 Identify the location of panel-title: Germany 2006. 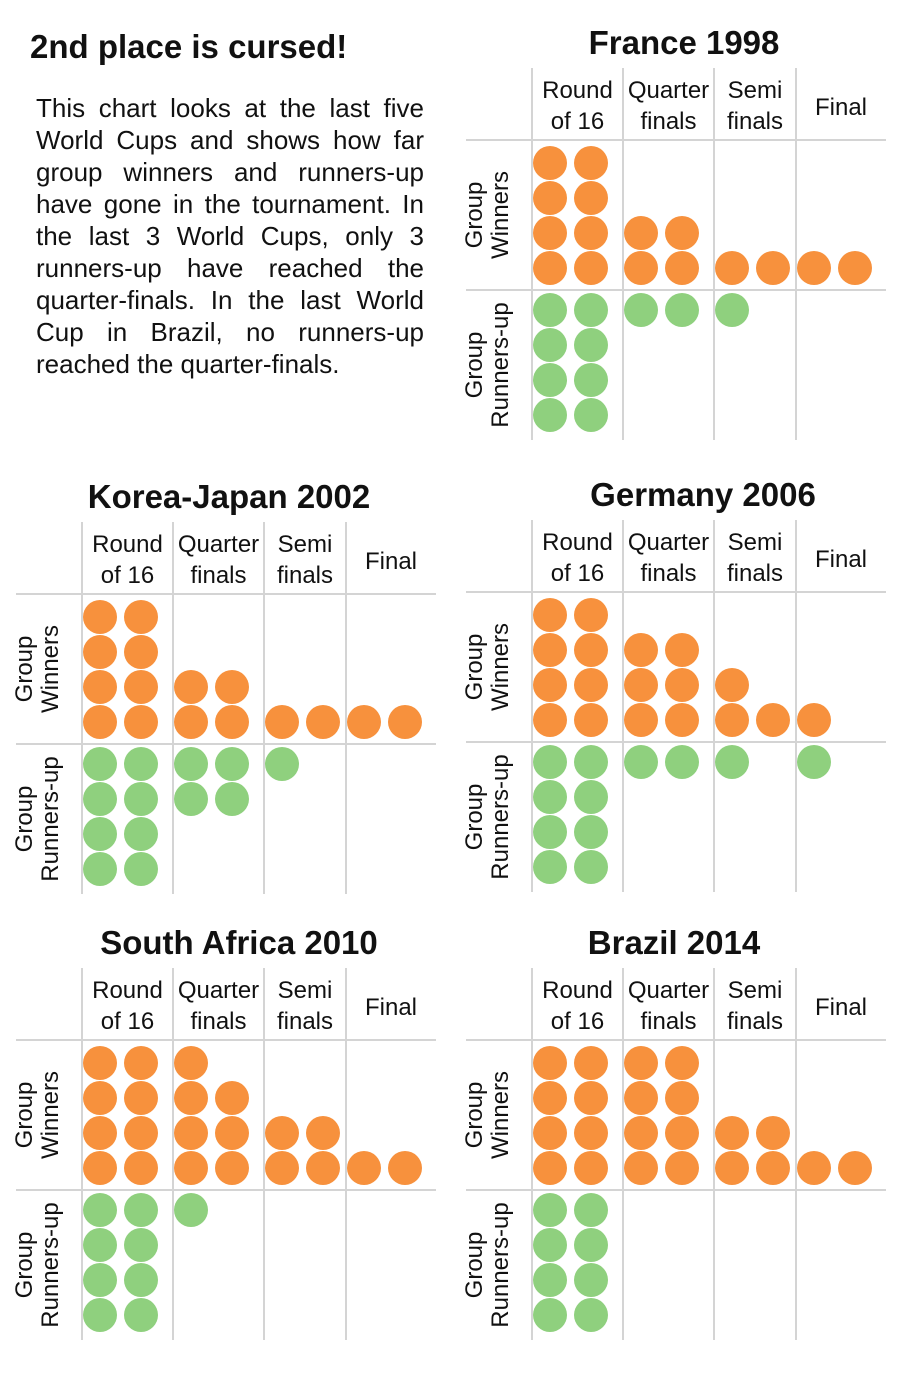
(703, 494).